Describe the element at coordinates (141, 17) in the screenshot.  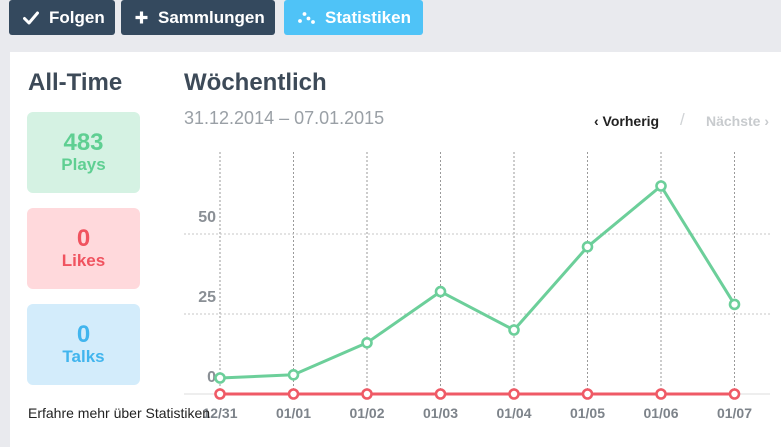
I see `plus-icon` at that location.